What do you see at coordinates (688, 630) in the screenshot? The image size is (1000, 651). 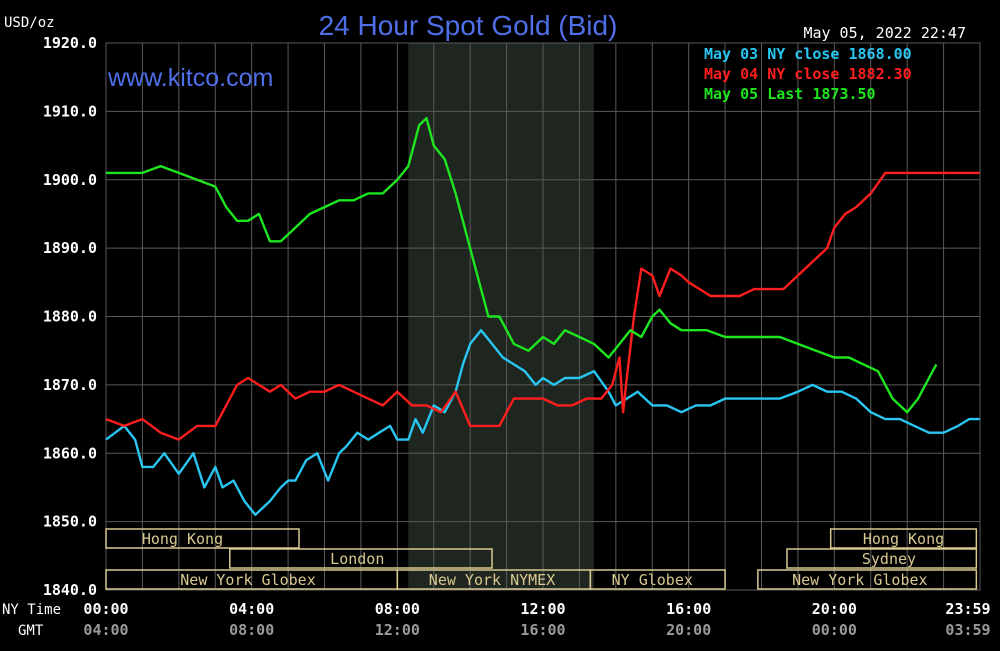 I see `x-tick-label-gmt: 20:00` at bounding box center [688, 630].